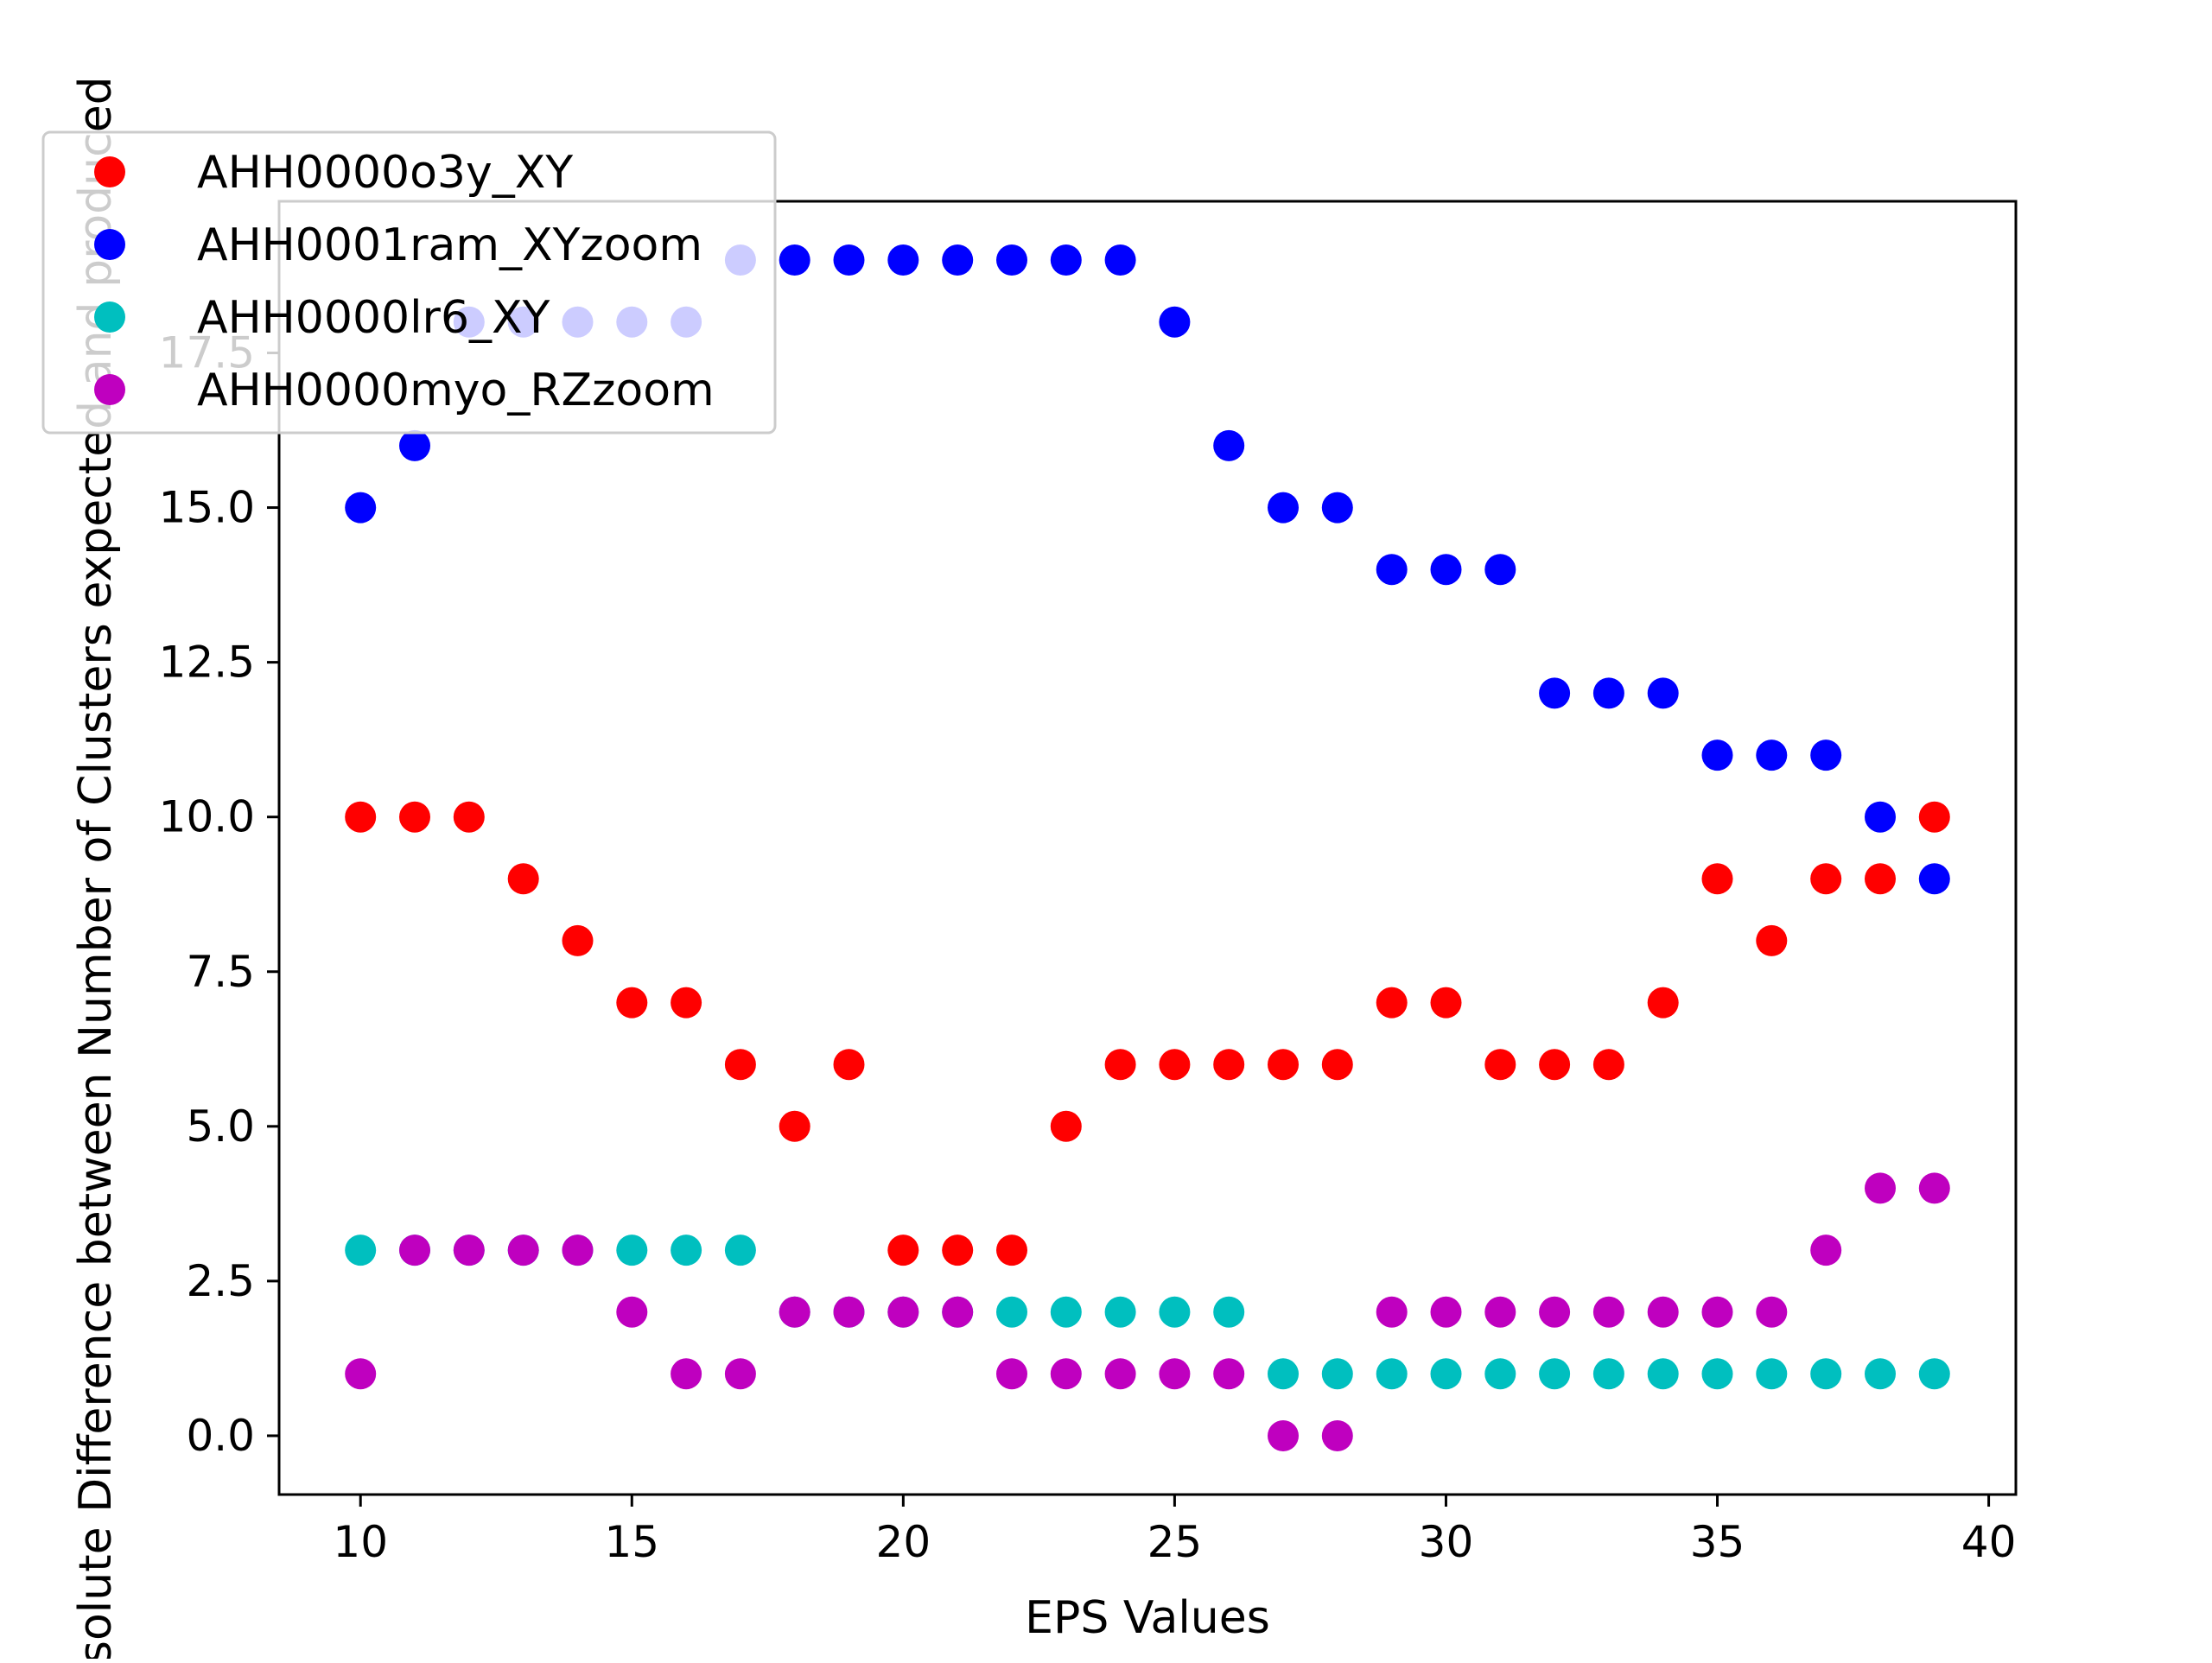 The image size is (2212, 1663). What do you see at coordinates (409, 283) in the screenshot?
I see `legend-box` at bounding box center [409, 283].